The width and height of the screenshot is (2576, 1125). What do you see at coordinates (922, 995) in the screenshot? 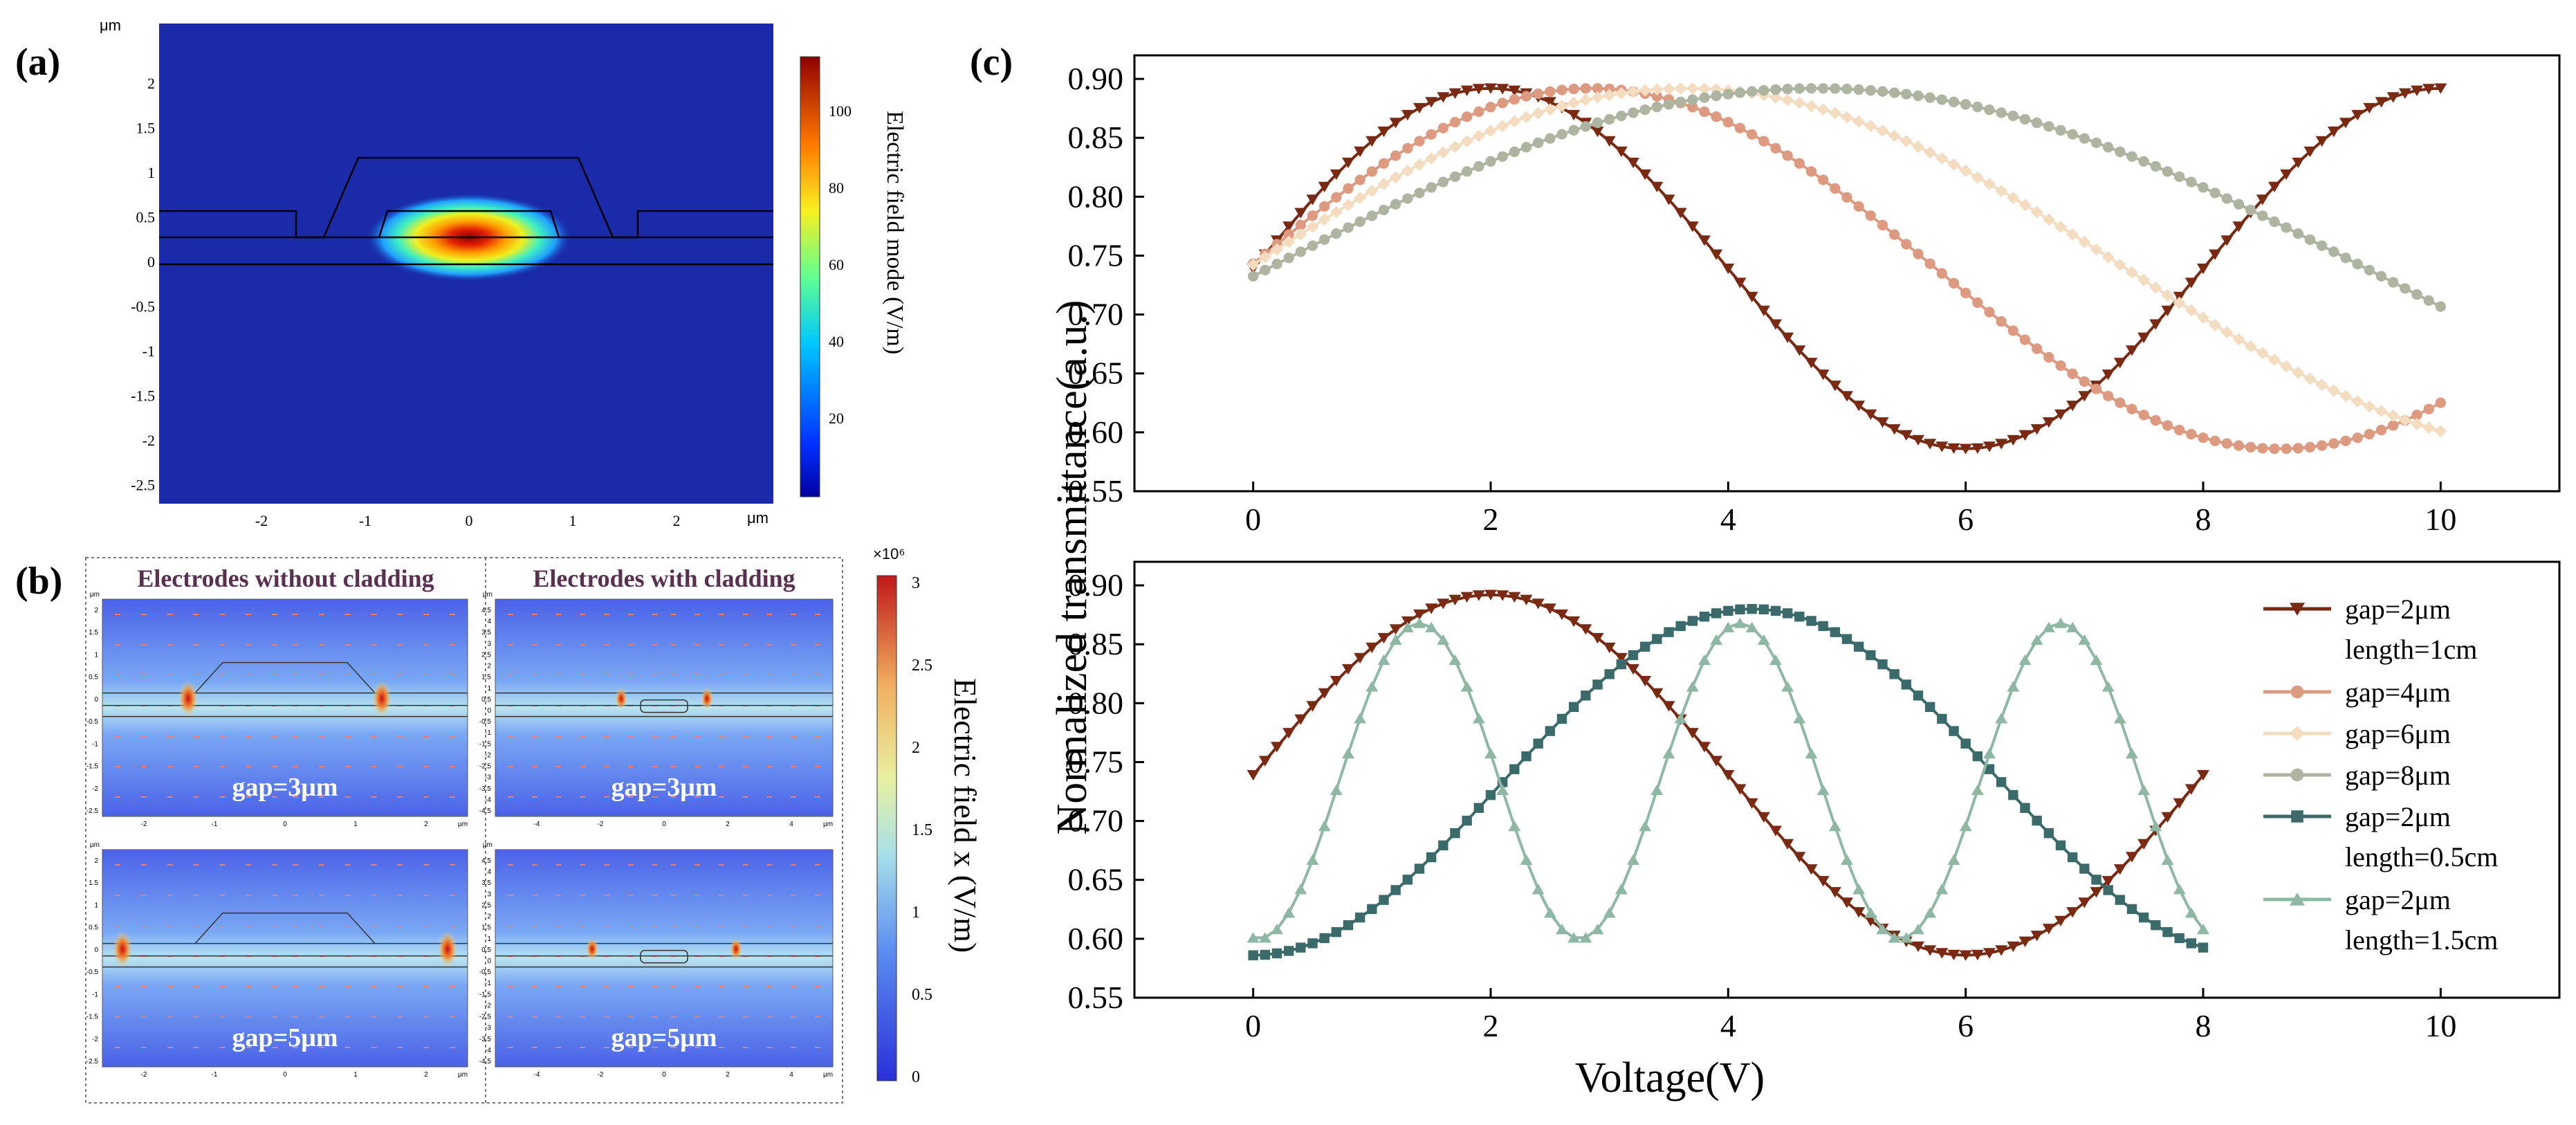
I see `b-colorbar-tick-label: 0.5` at bounding box center [922, 995].